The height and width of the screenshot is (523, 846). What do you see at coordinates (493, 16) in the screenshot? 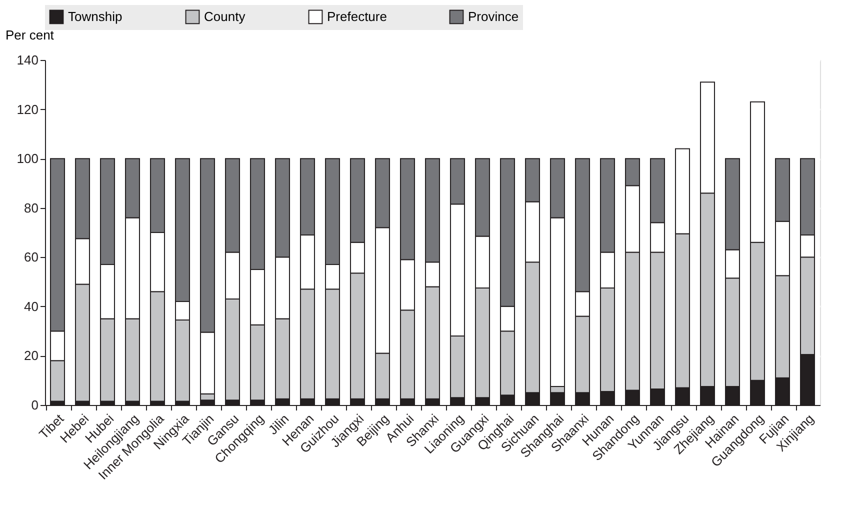
I see `legend-label: Province` at bounding box center [493, 16].